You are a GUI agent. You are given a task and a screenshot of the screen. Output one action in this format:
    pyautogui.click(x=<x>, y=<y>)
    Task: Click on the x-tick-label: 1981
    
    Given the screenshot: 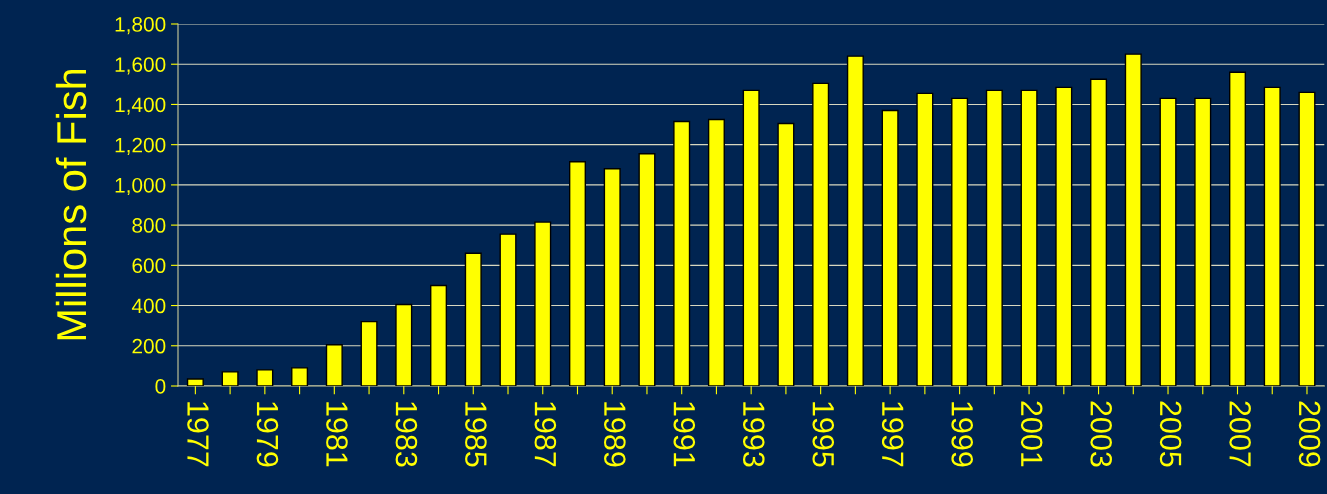 What is the action you would take?
    pyautogui.click(x=337, y=434)
    